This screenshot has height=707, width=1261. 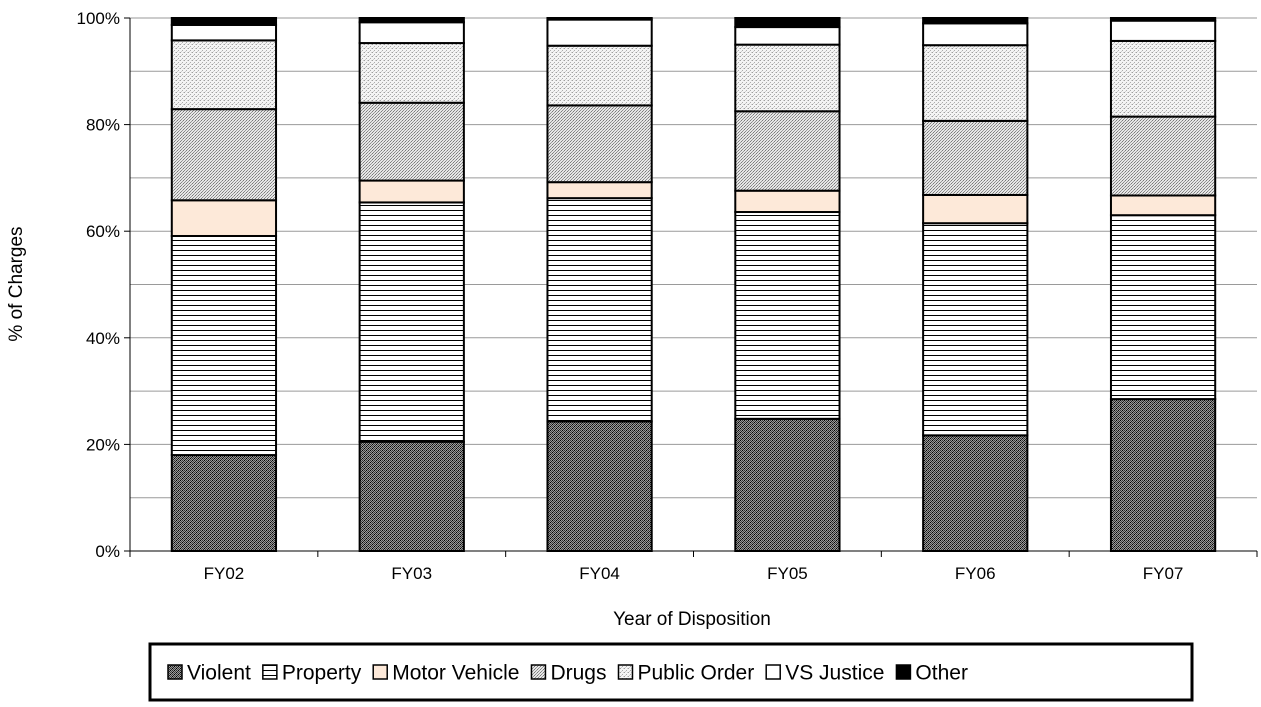 I want to click on legend-item-drugs: Drugs, so click(x=568, y=673).